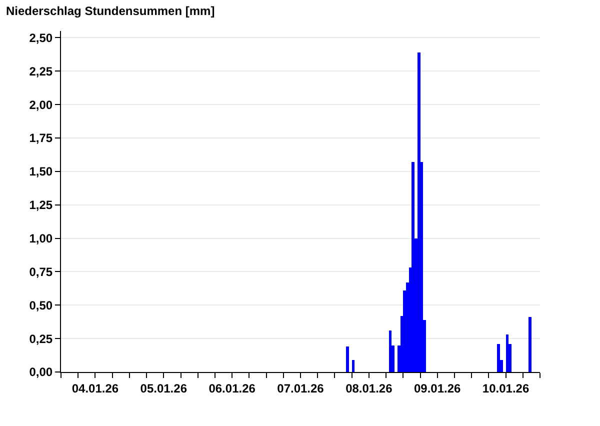 This screenshot has height=426, width=600. What do you see at coordinates (41, 205) in the screenshot?
I see `y-tick-label: 1,25` at bounding box center [41, 205].